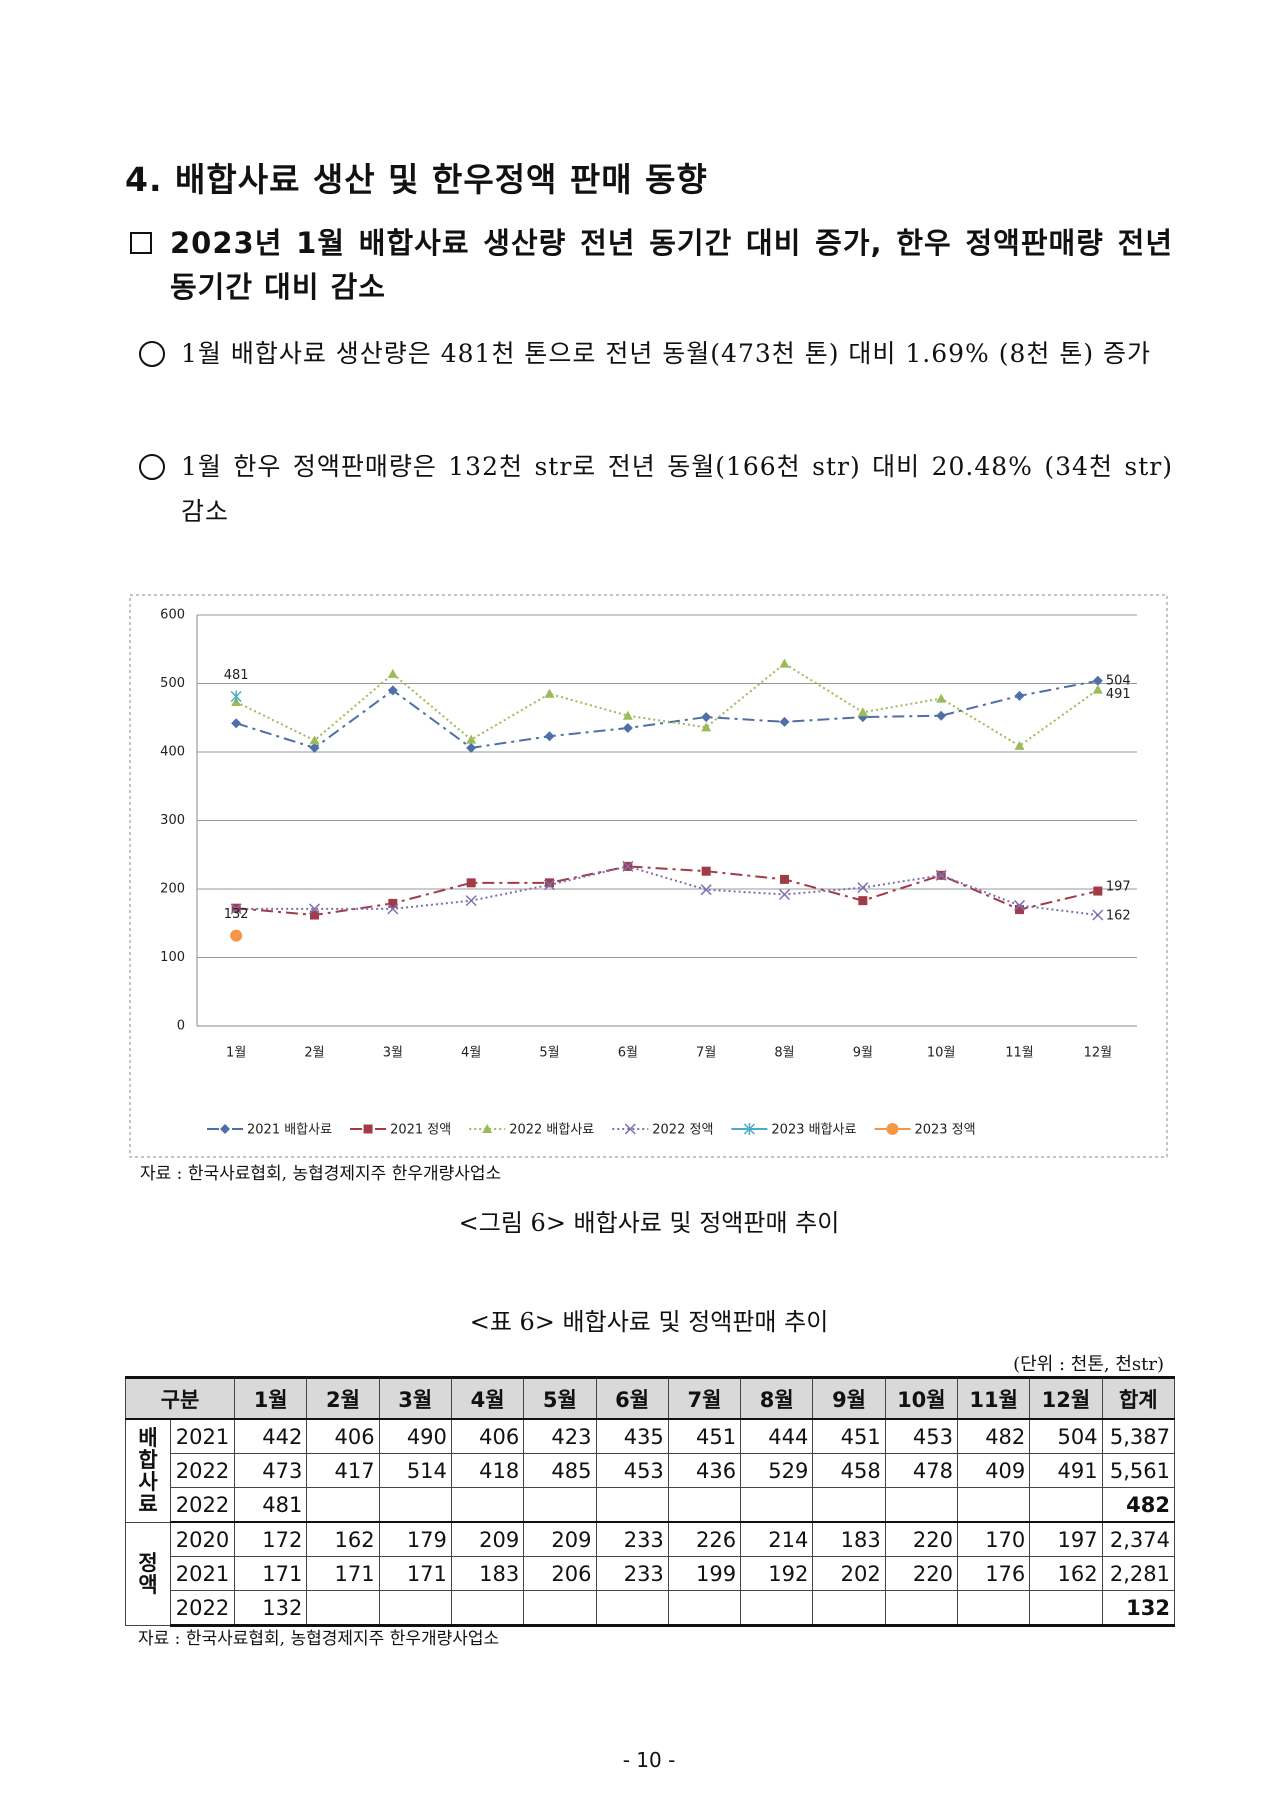  What do you see at coordinates (560, 1470) in the screenshot?
I see `value-cell: 485` at bounding box center [560, 1470].